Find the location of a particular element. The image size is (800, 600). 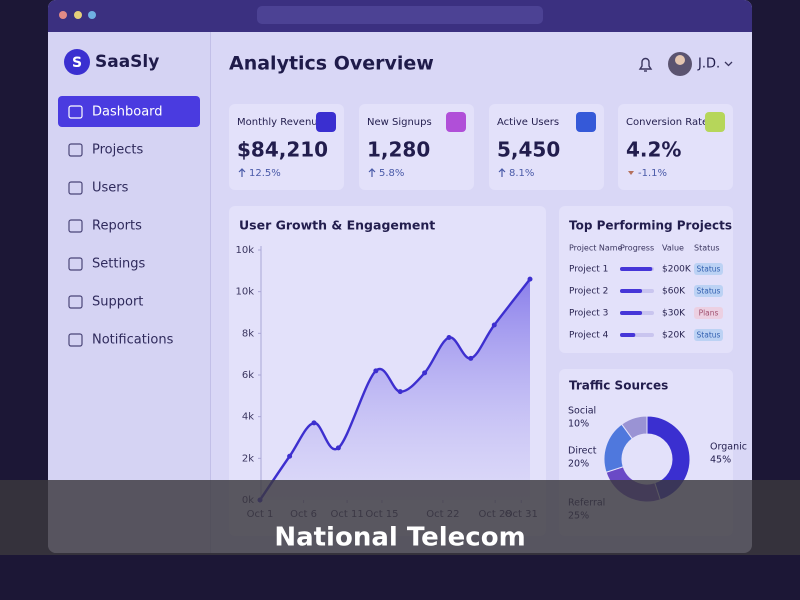

column-header: Project Name is located at coordinates (596, 248).